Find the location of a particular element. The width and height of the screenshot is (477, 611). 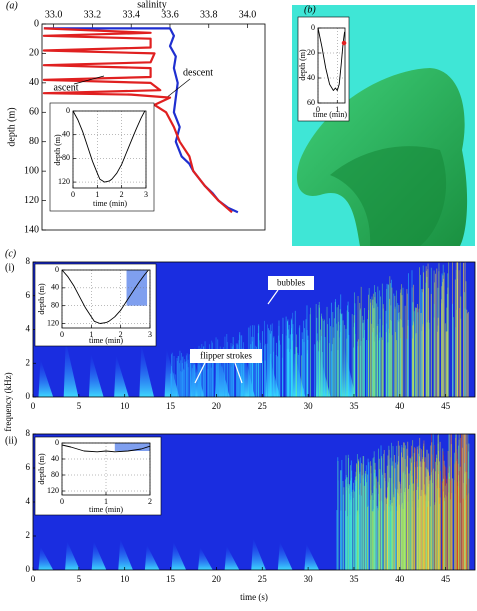

annotation-box is located at coordinates (291, 283).